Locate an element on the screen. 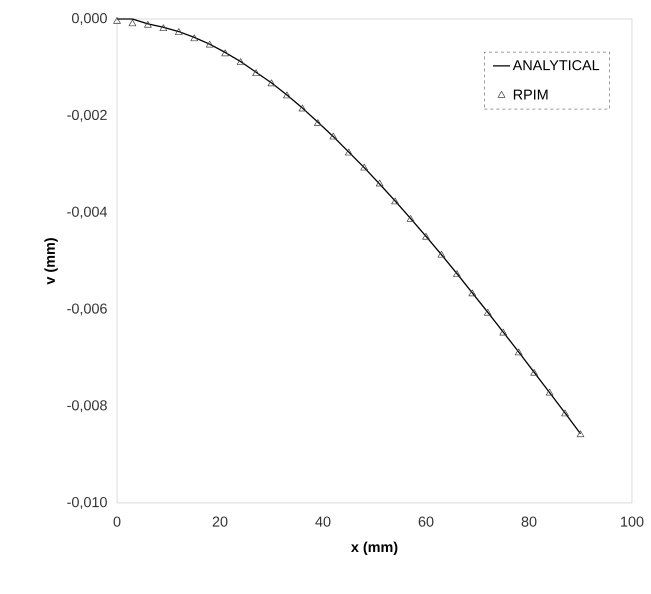  x-tick-label: 40 is located at coordinates (322, 521).